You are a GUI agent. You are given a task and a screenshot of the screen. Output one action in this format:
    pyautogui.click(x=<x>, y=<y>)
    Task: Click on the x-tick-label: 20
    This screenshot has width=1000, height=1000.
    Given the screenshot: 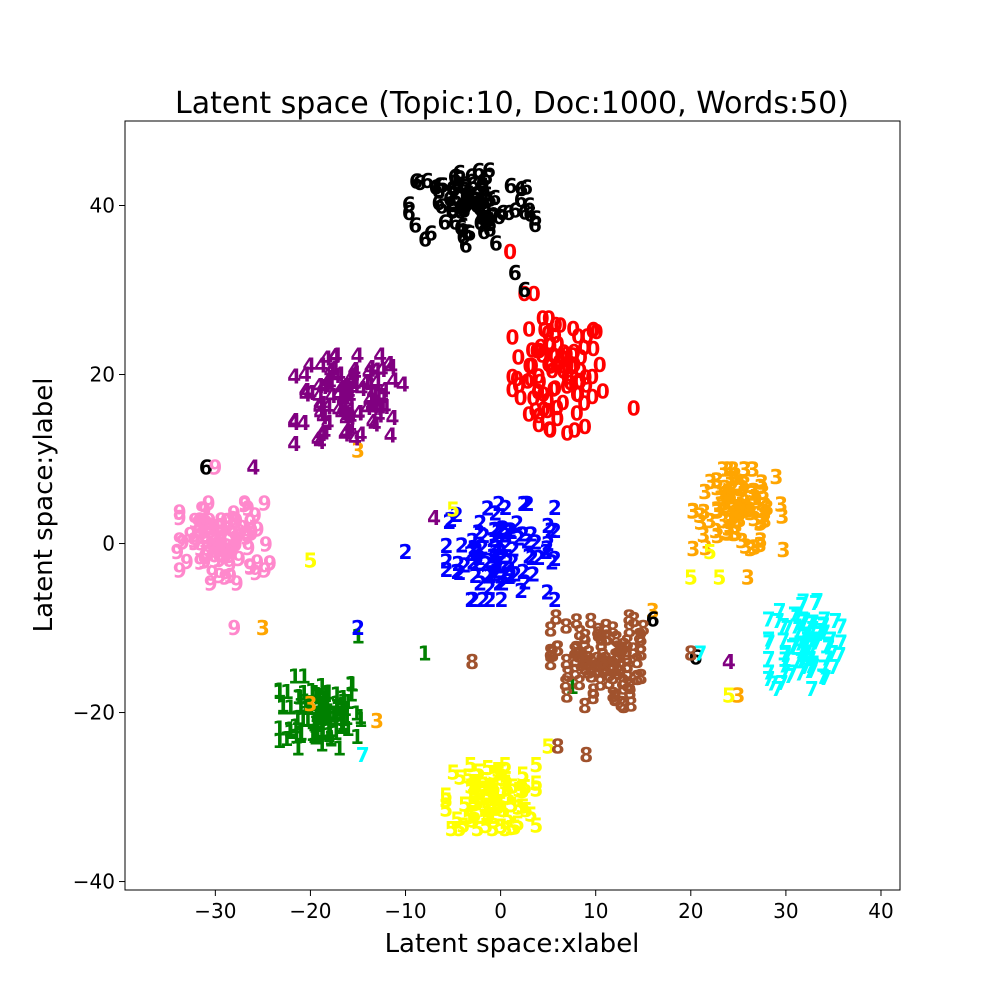 What is the action you would take?
    pyautogui.click(x=690, y=911)
    